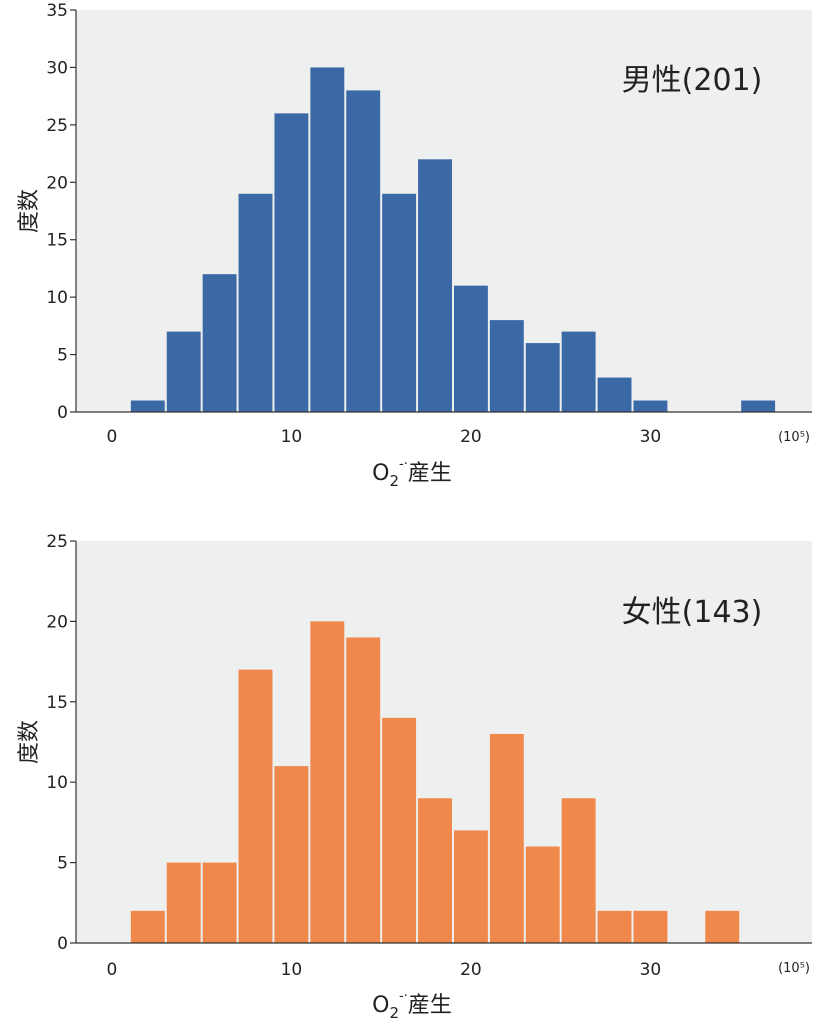 This screenshot has width=826, height=1024. I want to click on y-tick-label: 35, so click(57, 11).